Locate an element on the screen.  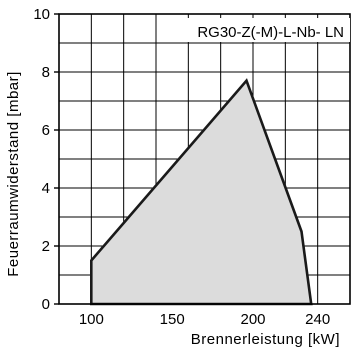
y-tick-label: 8 is located at coordinates (46, 72).